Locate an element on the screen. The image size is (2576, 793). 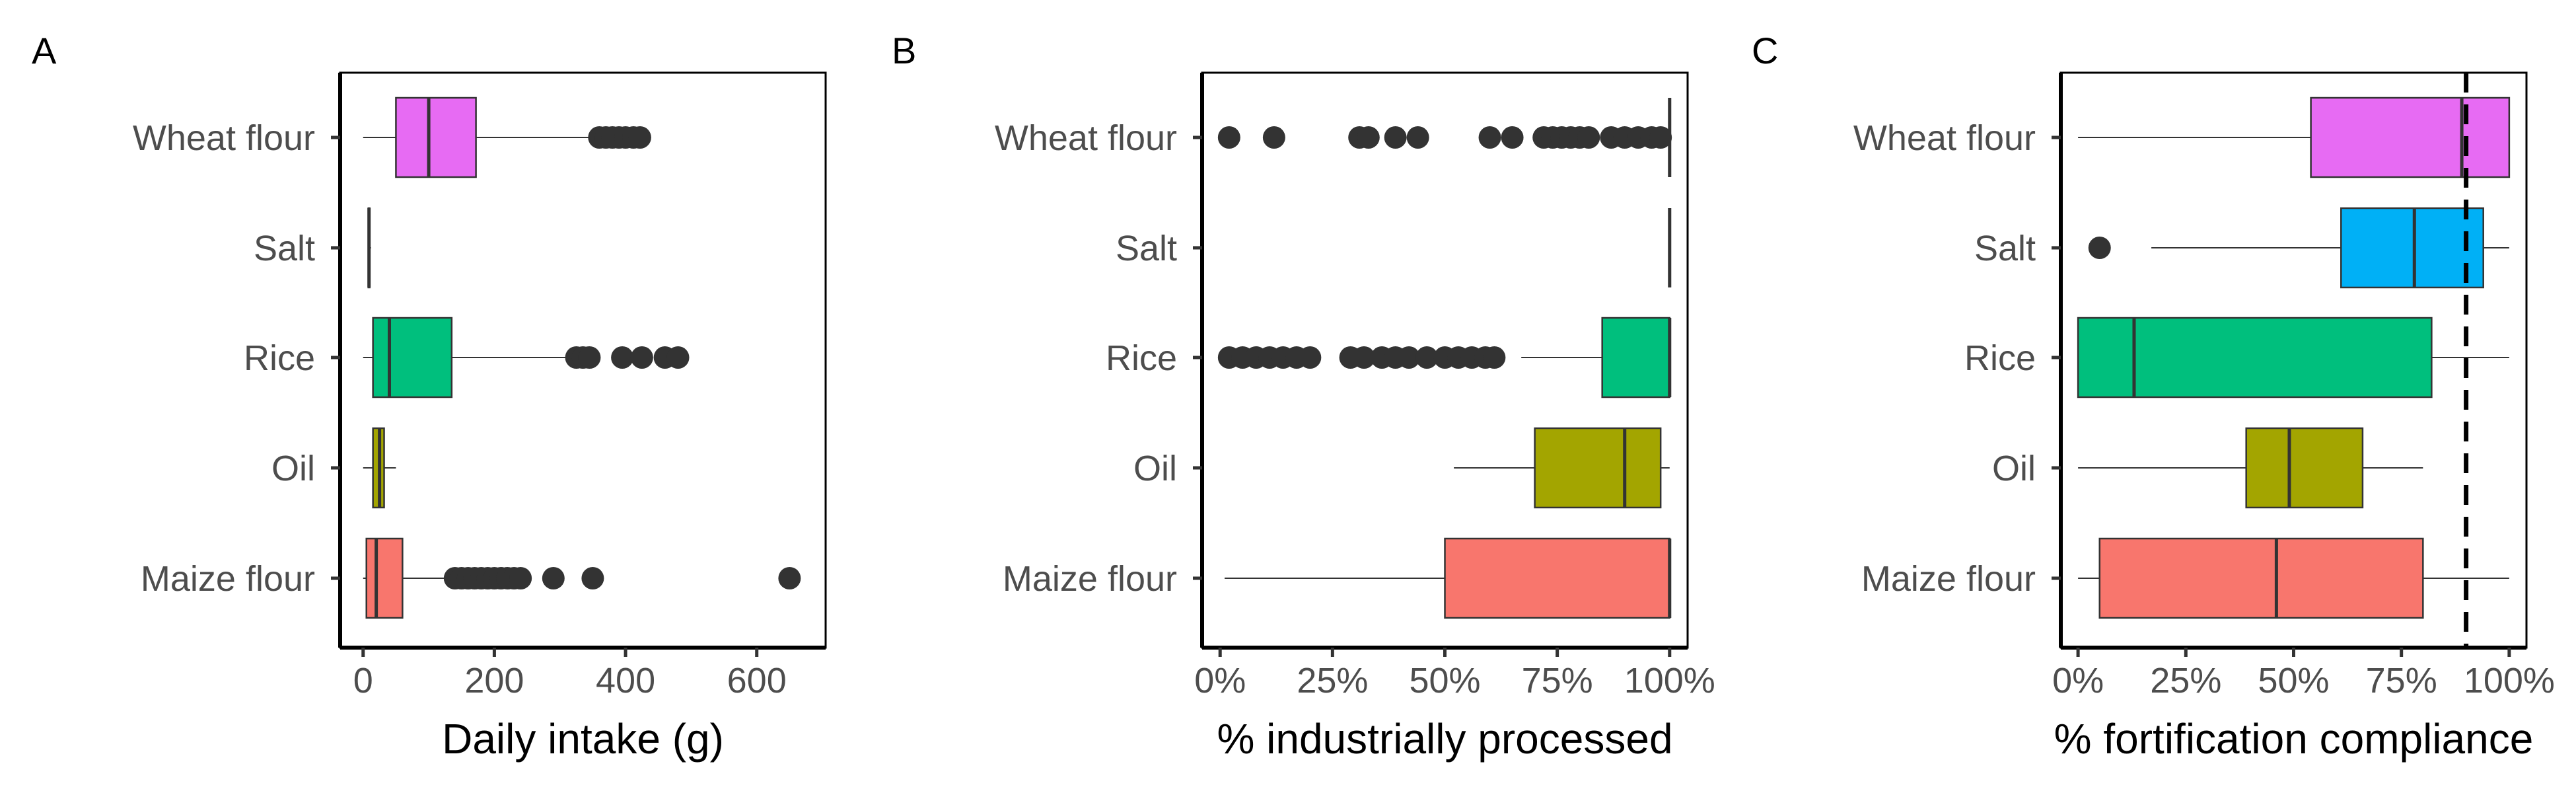
x-tick-label: 600 is located at coordinates (757, 681).